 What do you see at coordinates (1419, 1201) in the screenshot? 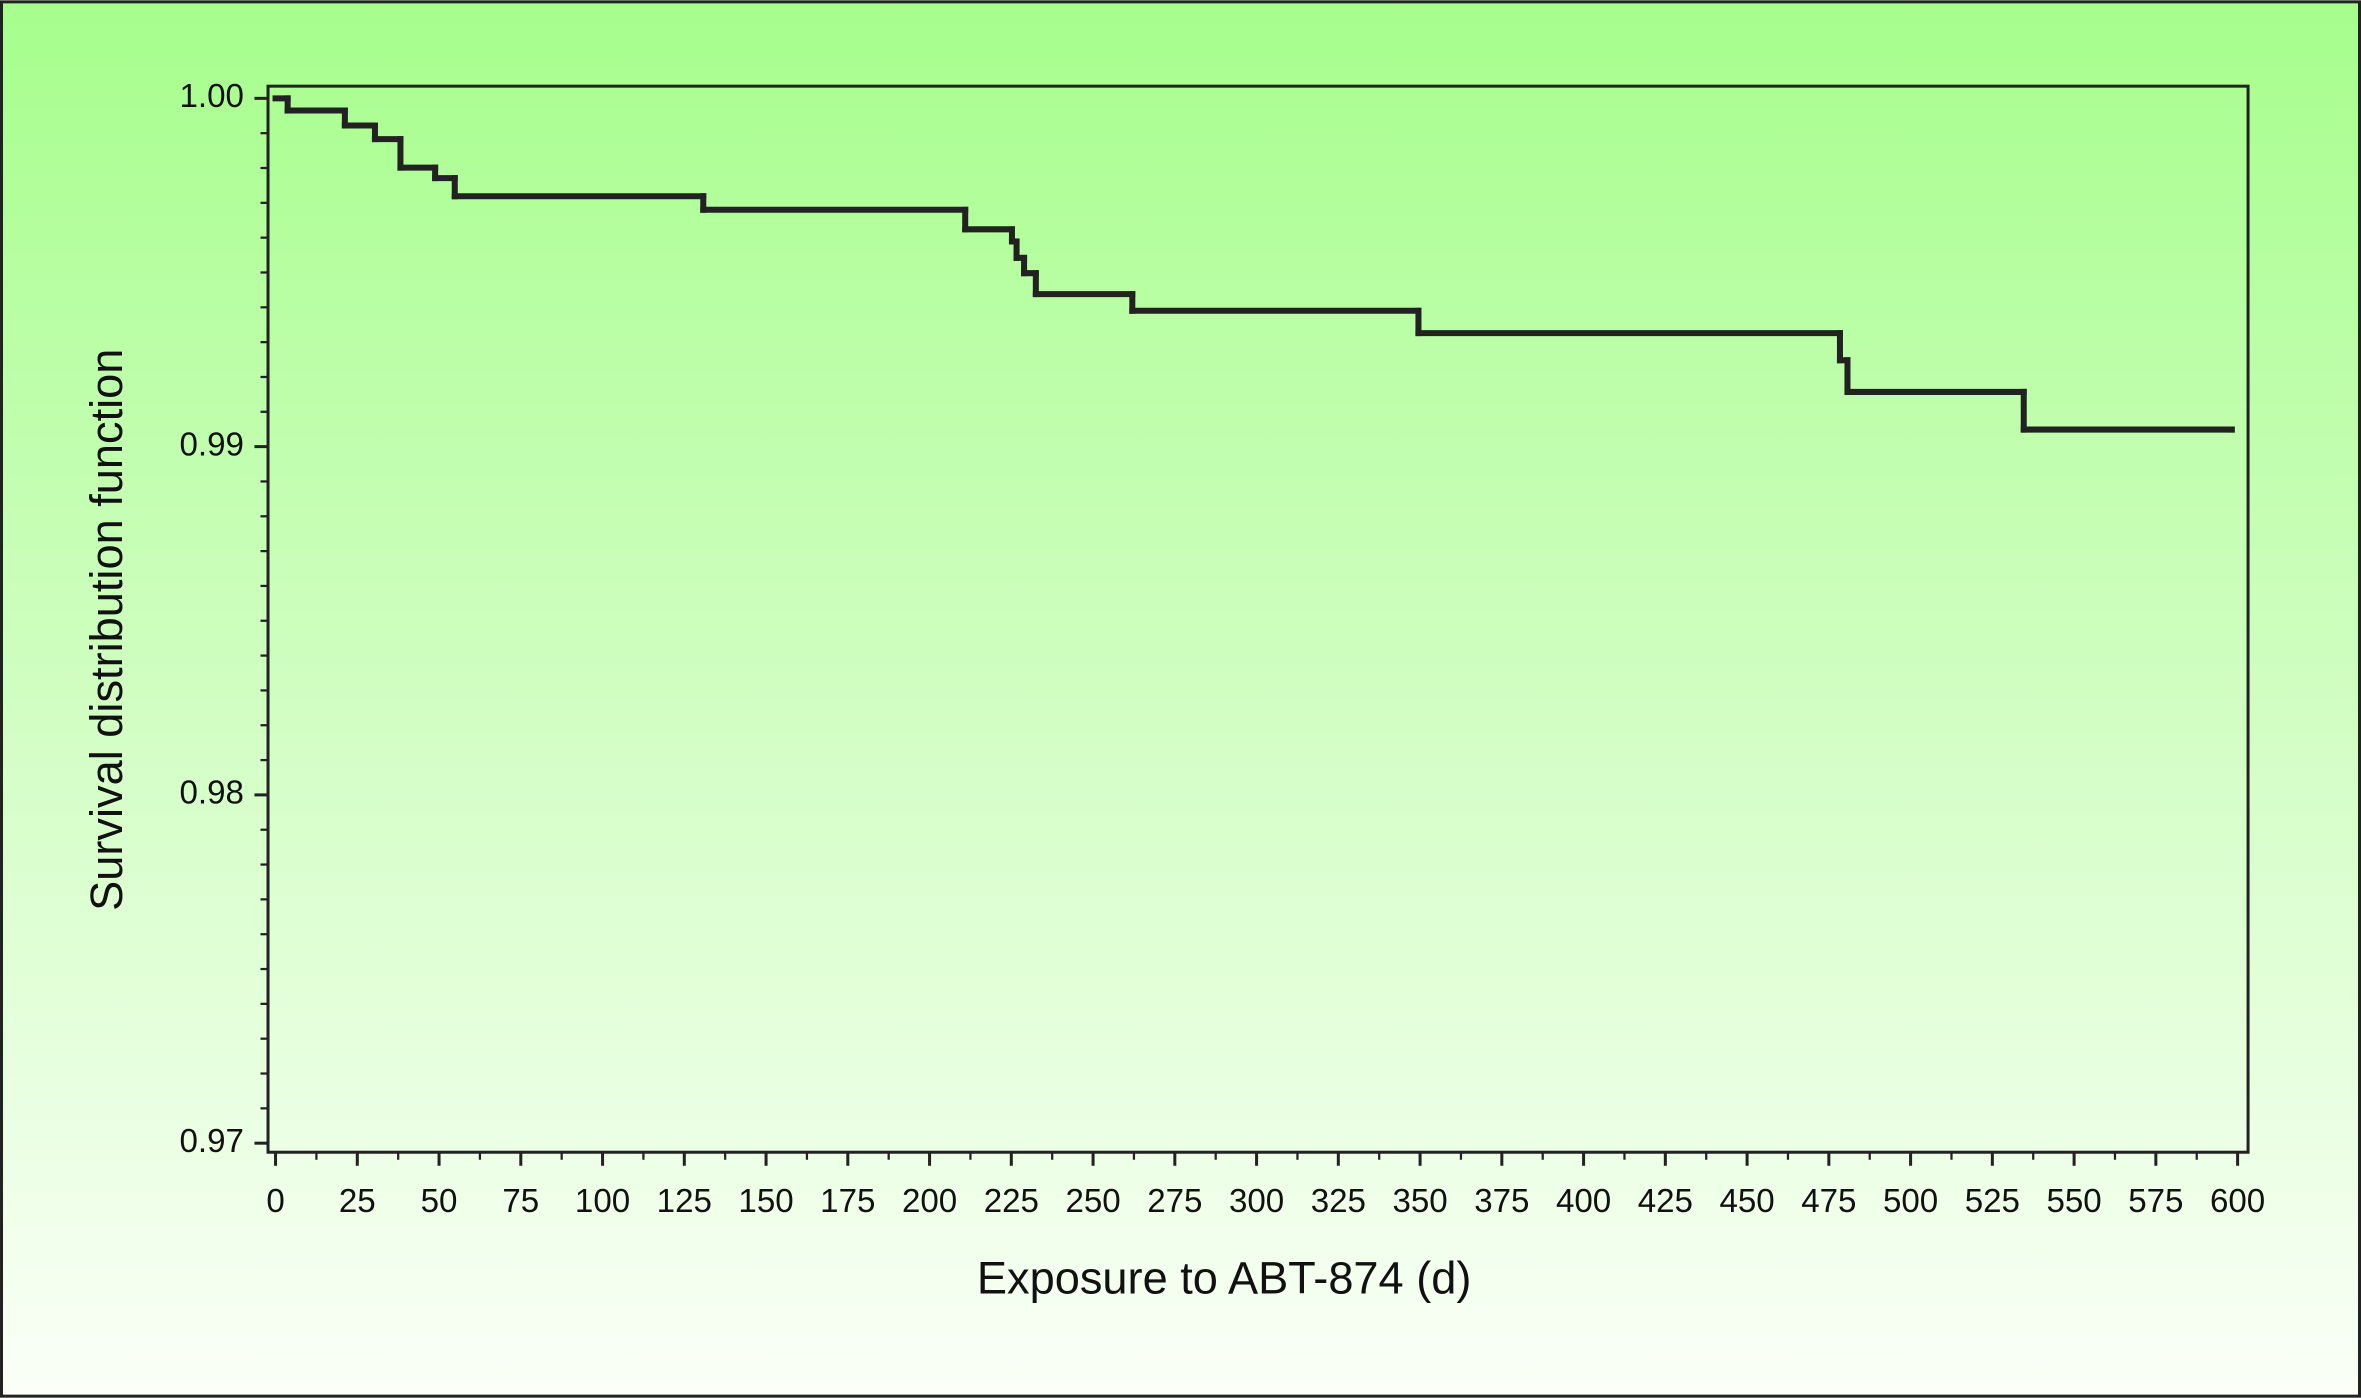
I see `x-tick-label: 350` at bounding box center [1419, 1201].